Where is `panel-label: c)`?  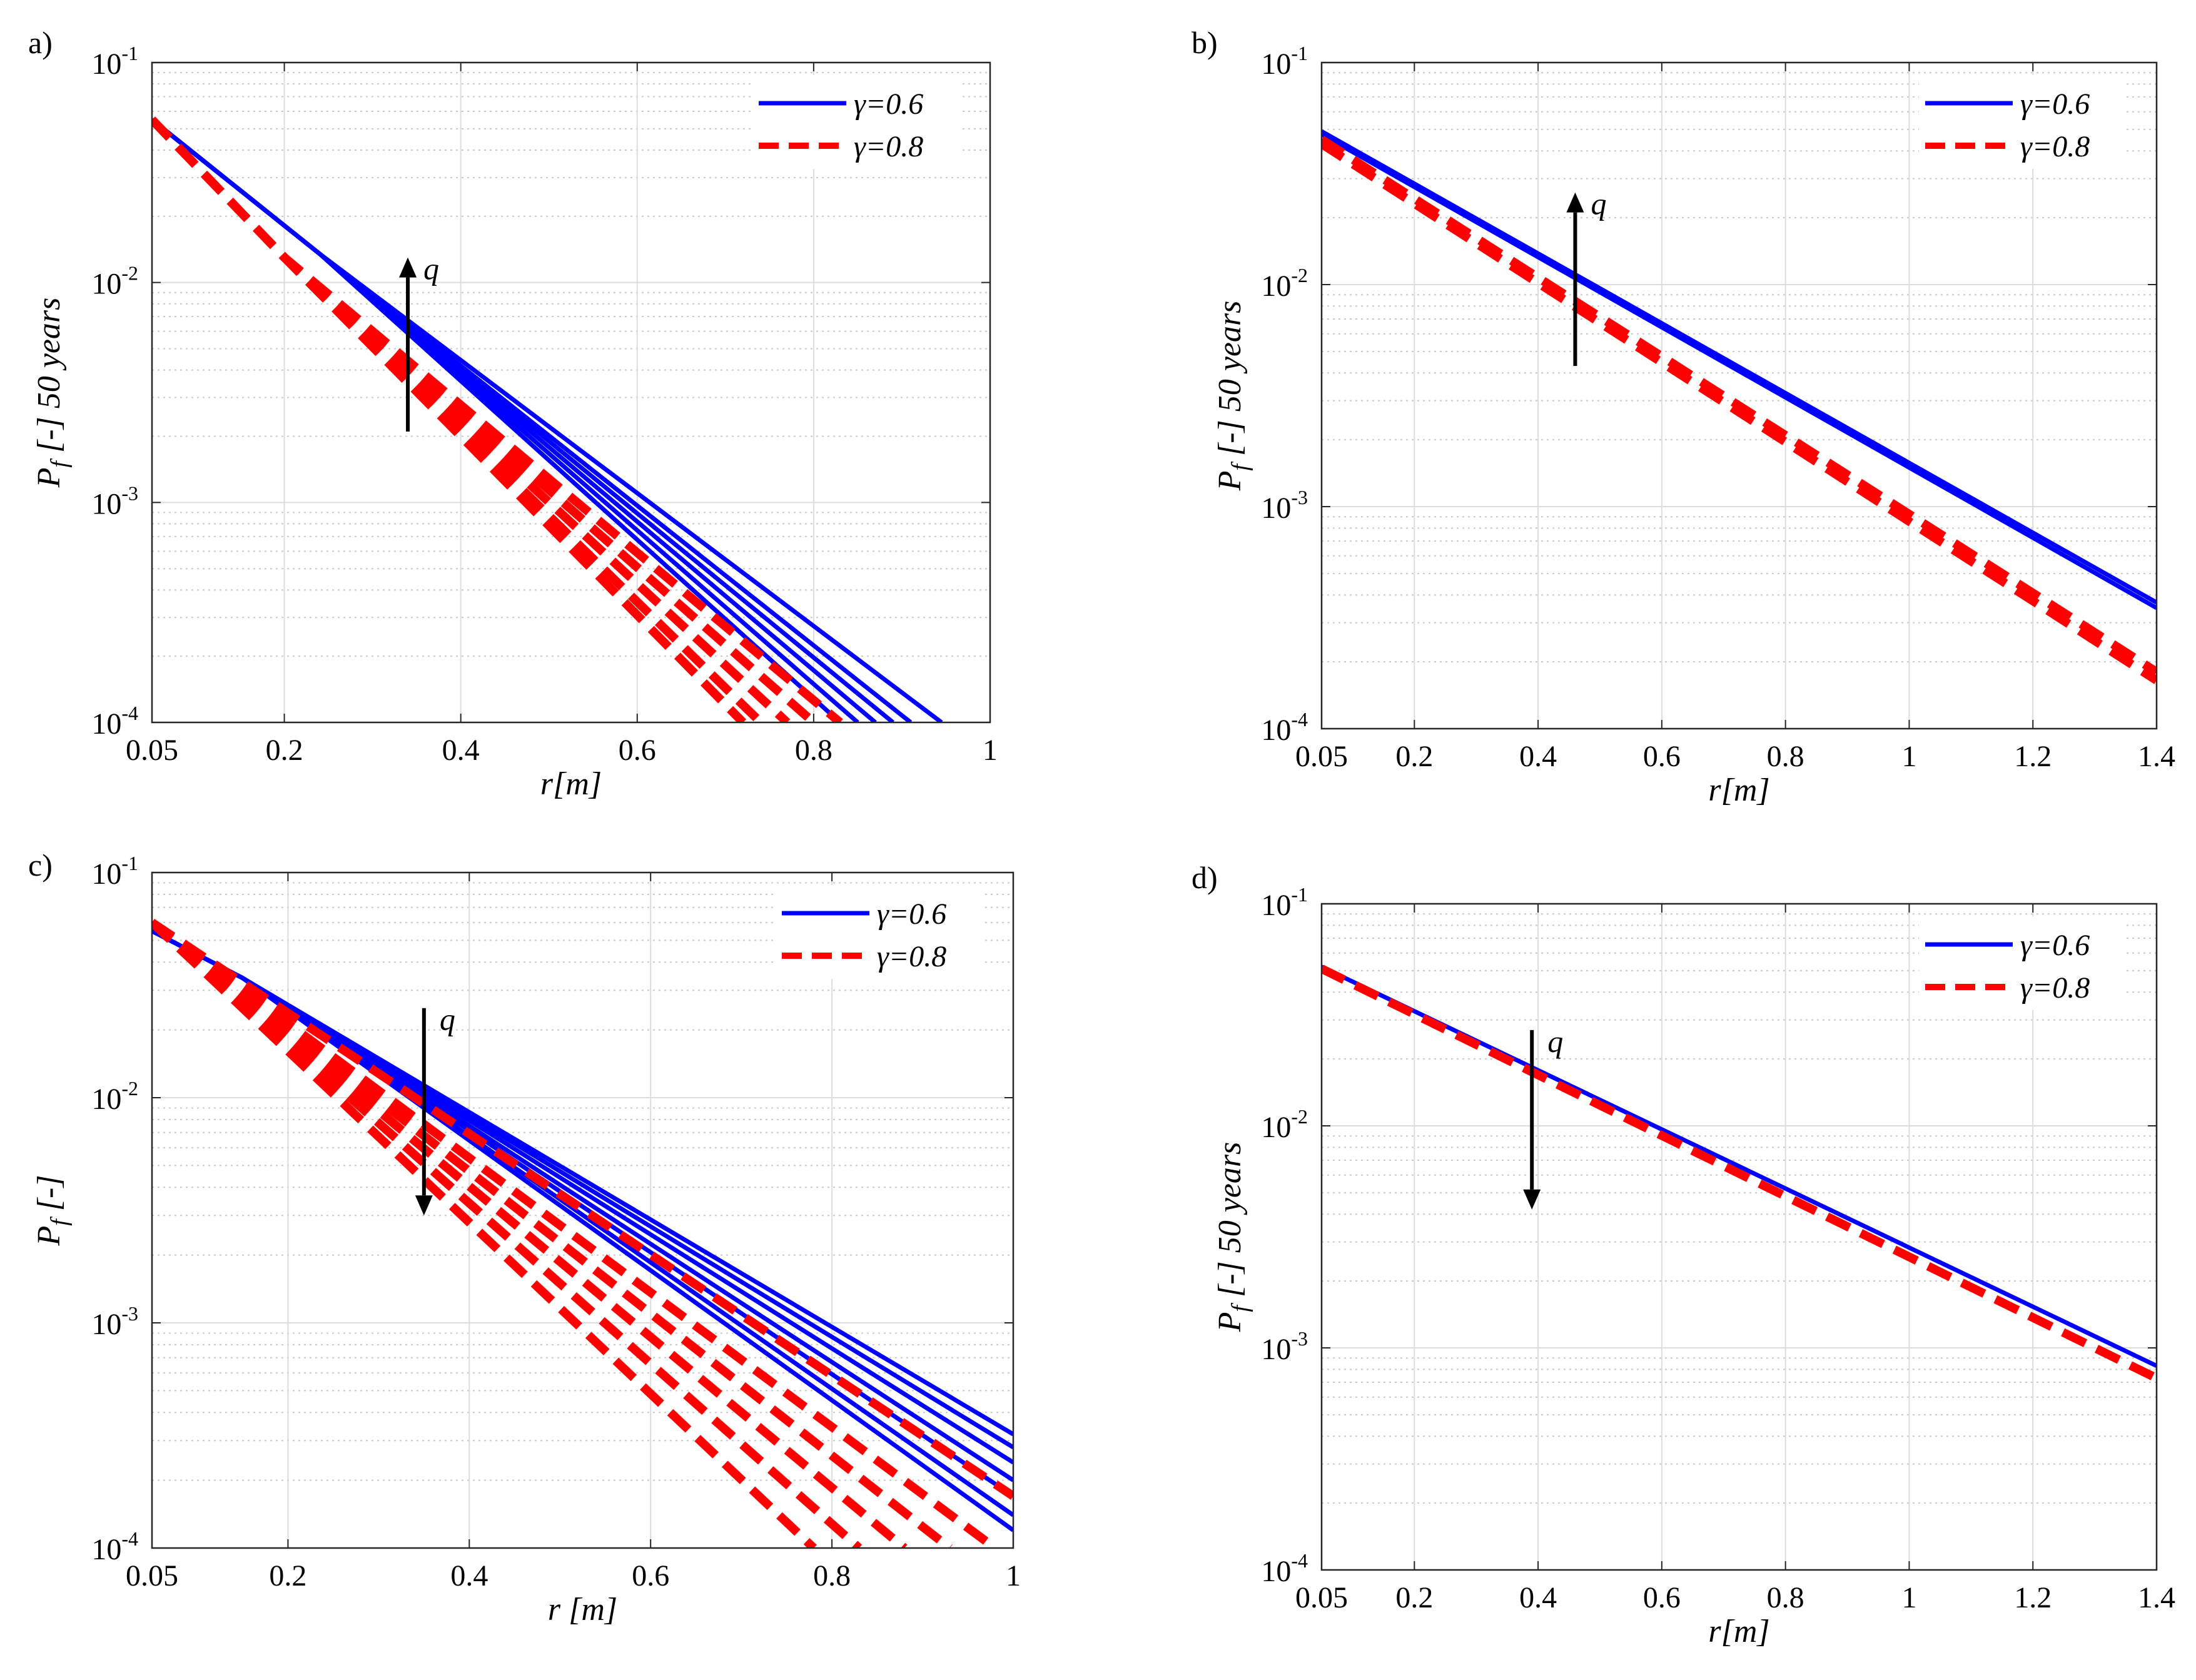 panel-label: c) is located at coordinates (41, 866).